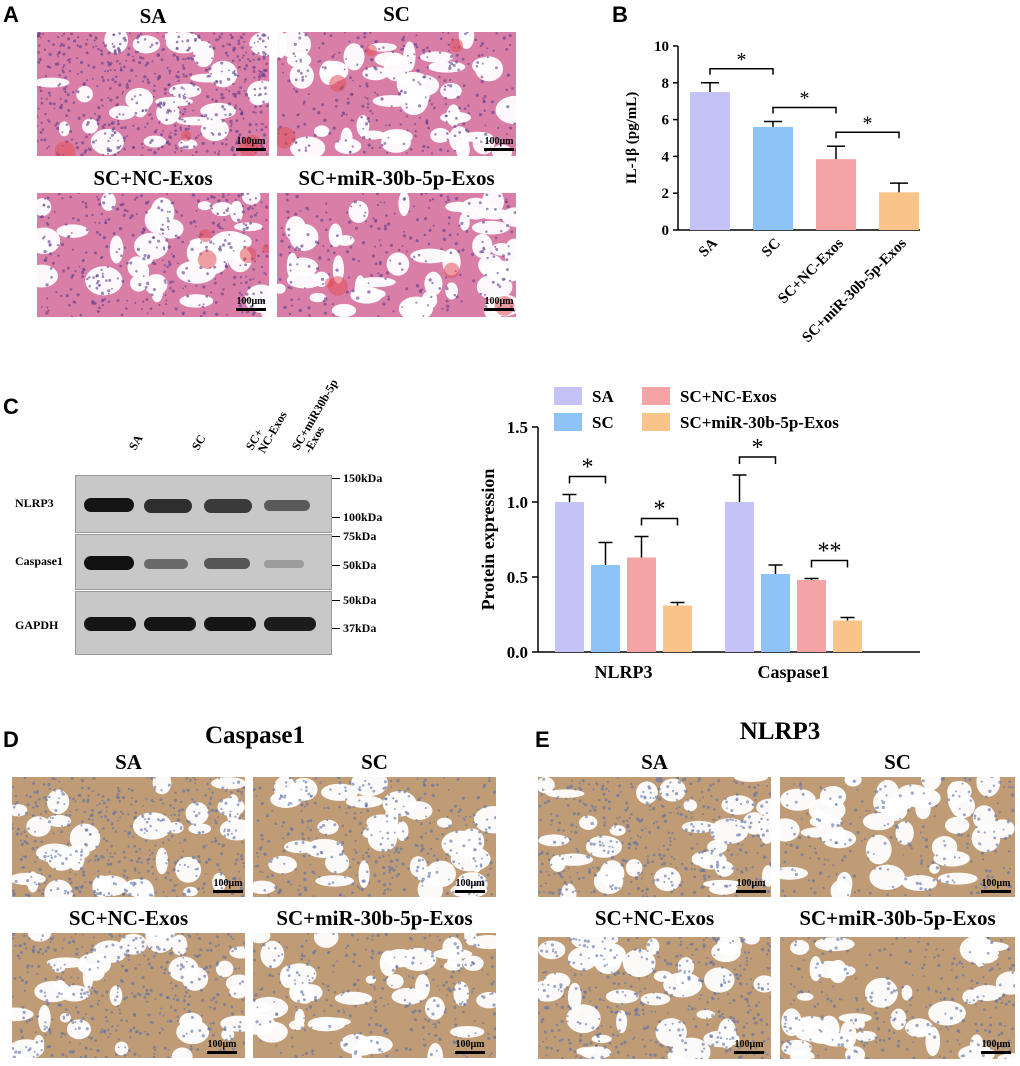 The height and width of the screenshot is (1066, 1020). I want to click on legend-label: SC, so click(603, 422).